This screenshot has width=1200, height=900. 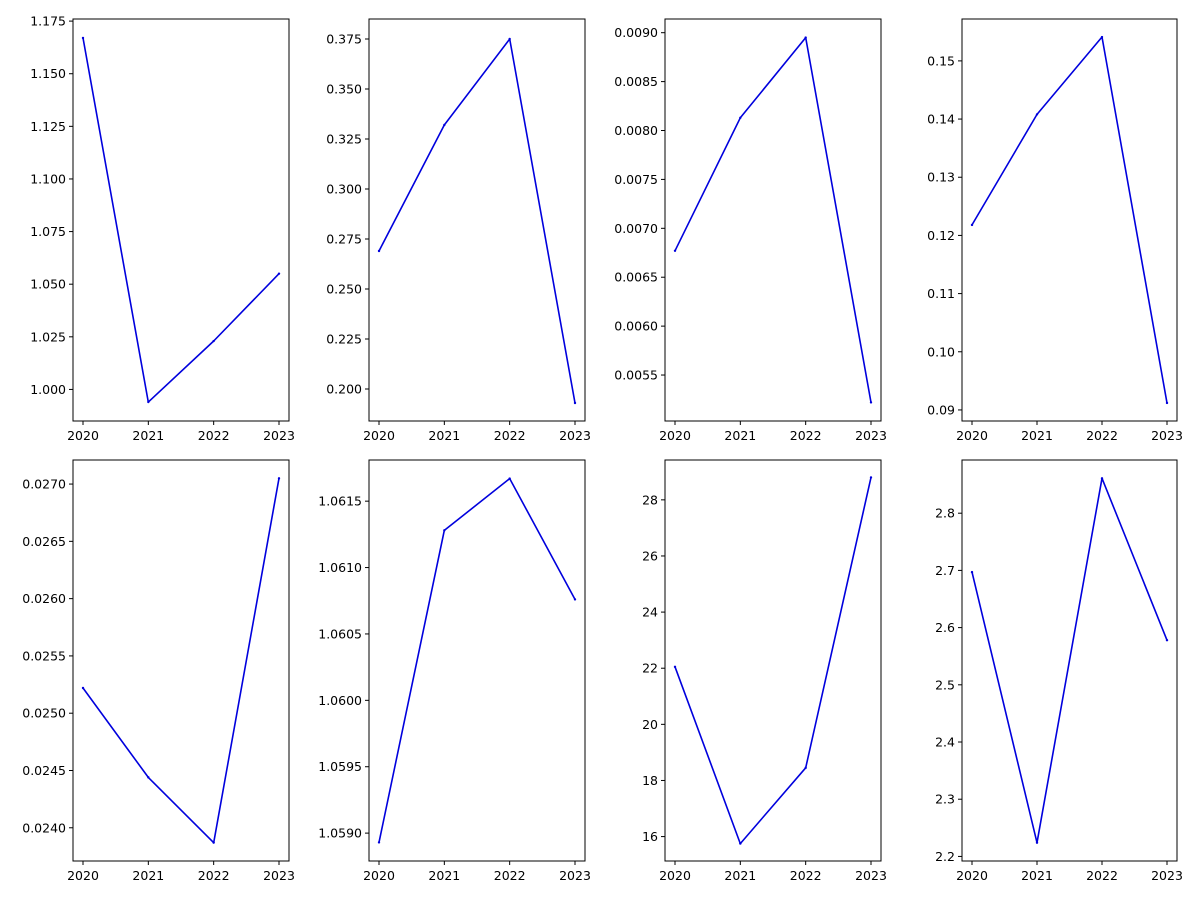 I want to click on y-tick-label: 0.09, so click(x=941, y=409).